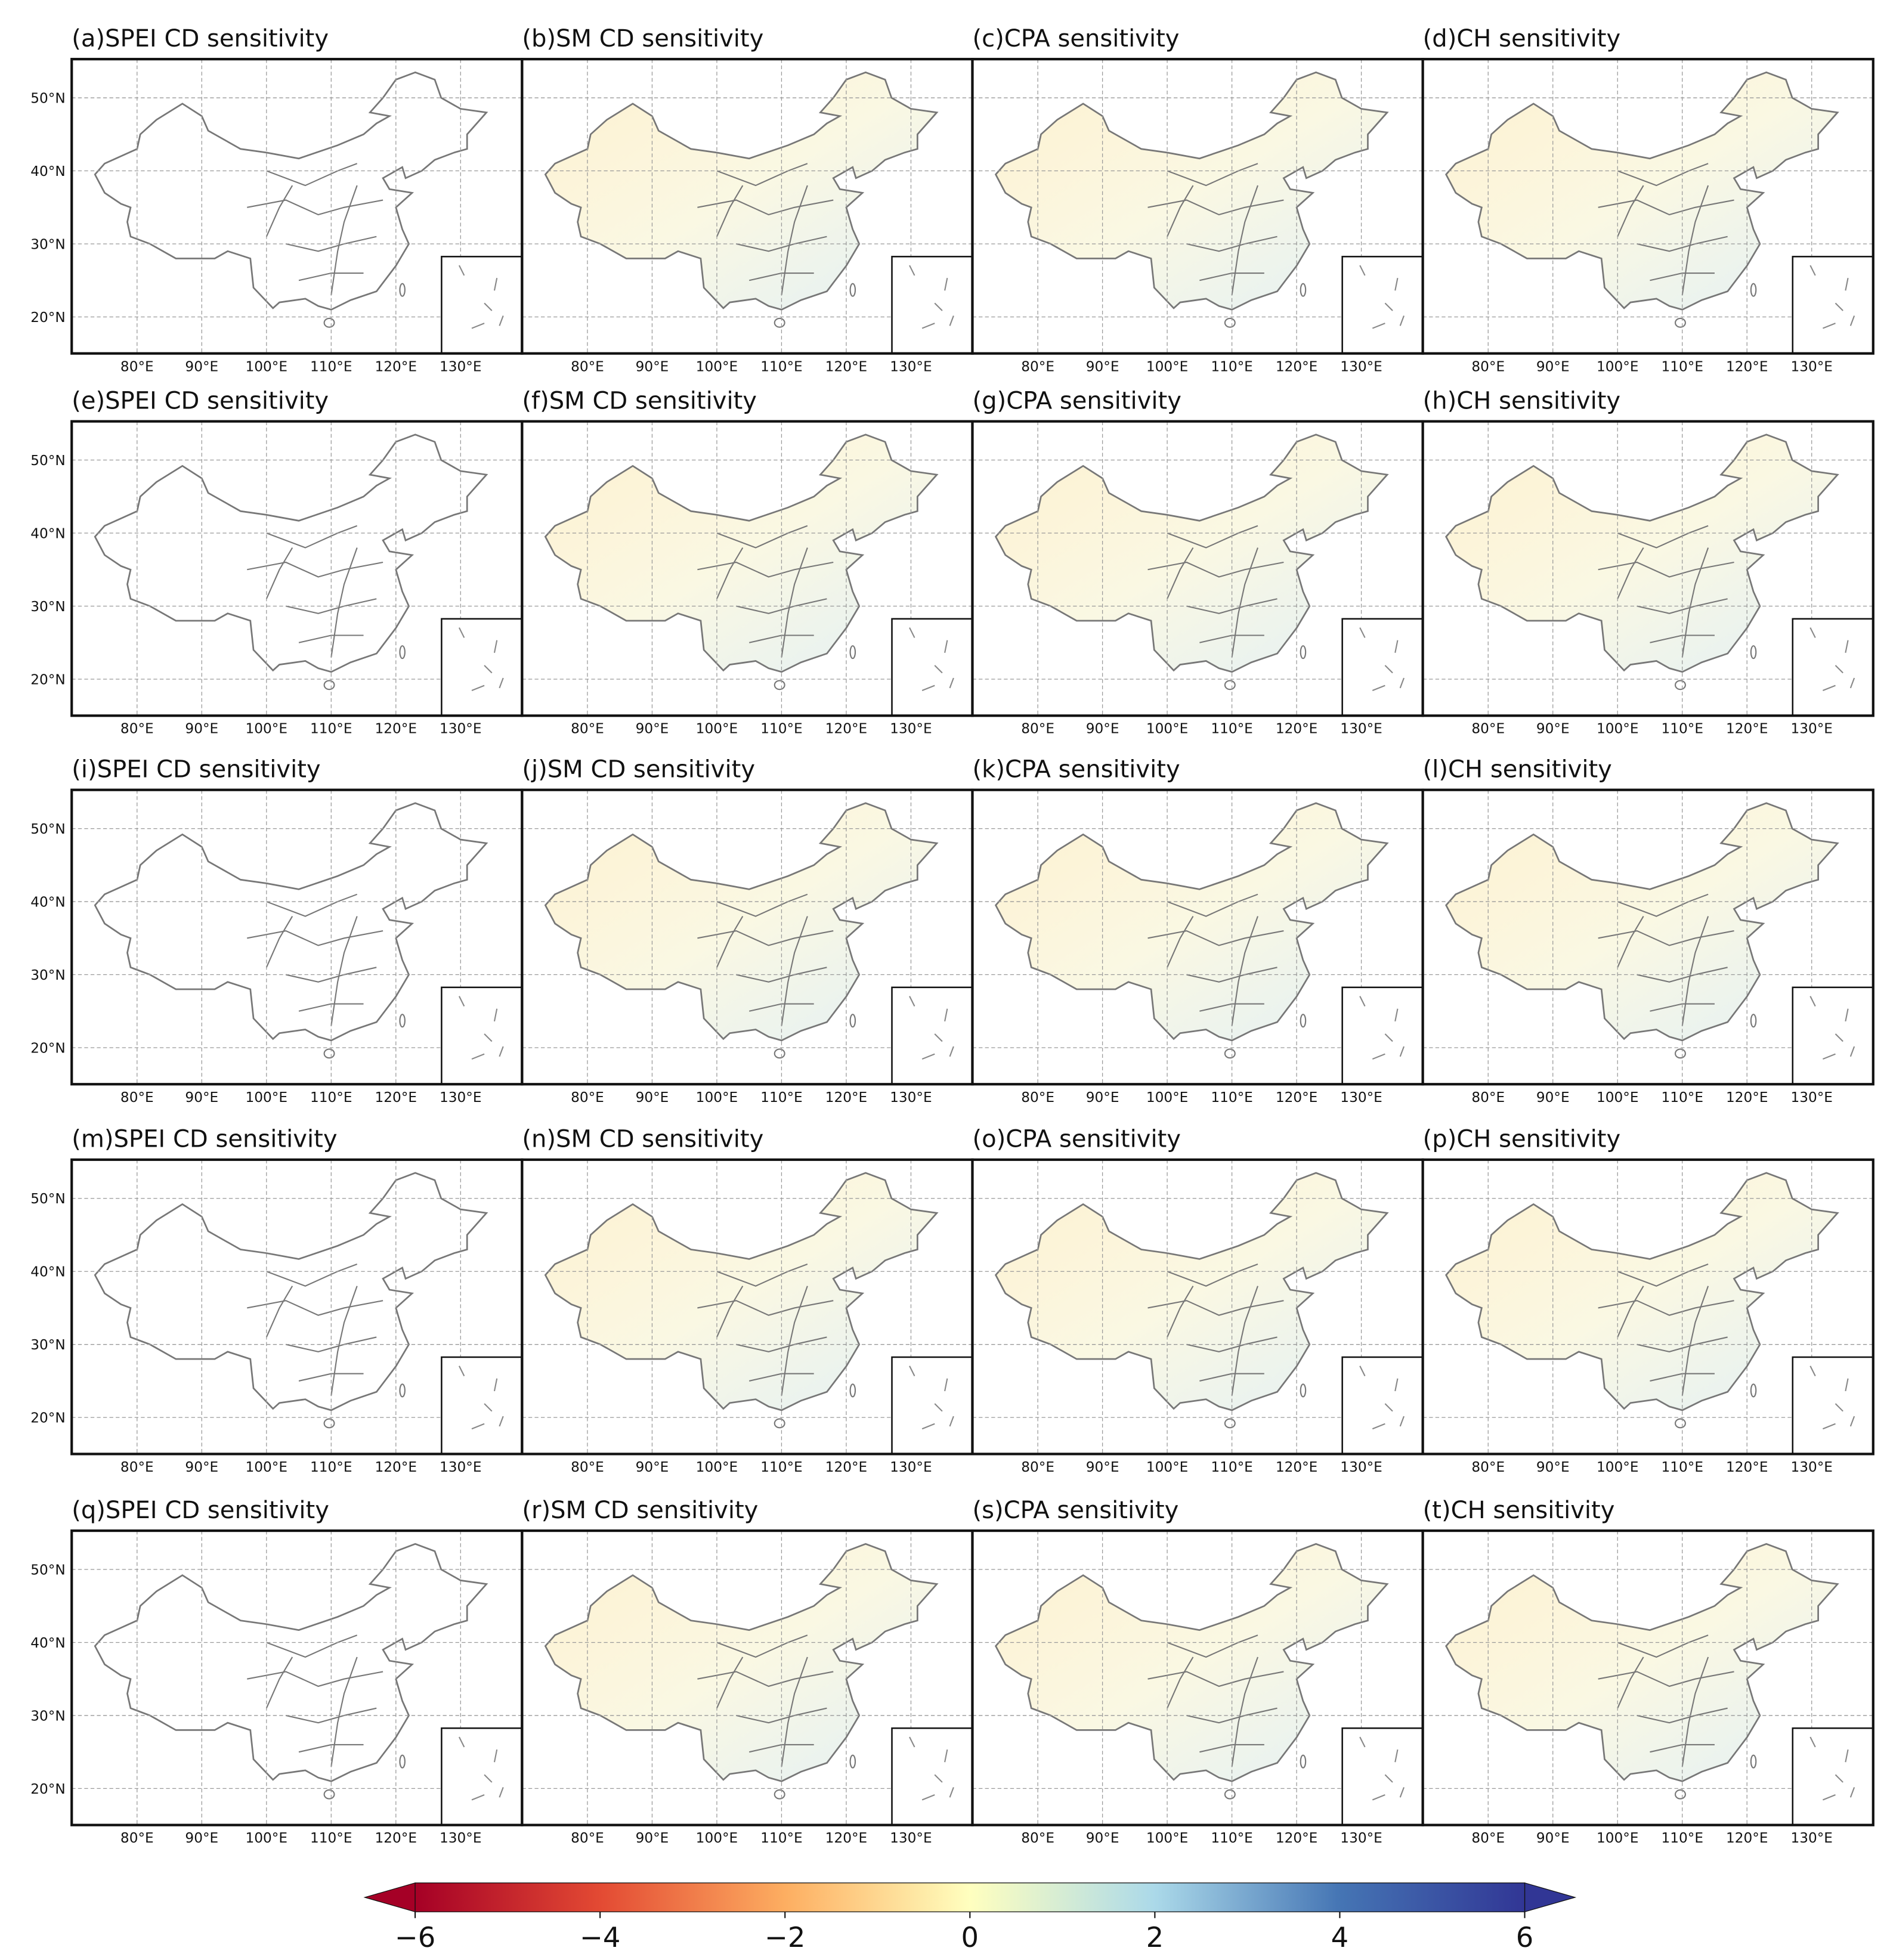 This screenshot has width=1887, height=1960. Describe the element at coordinates (47, 975) in the screenshot. I see `lat-tick-label: 30°N` at that location.